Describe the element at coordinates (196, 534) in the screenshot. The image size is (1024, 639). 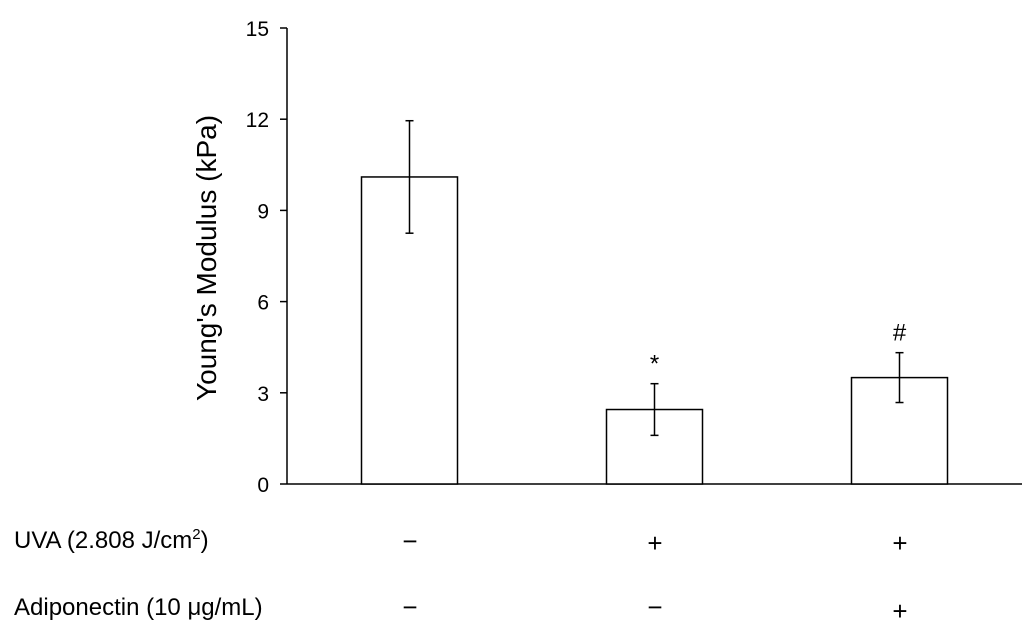
I see `uva-label-superscript: 2` at that location.